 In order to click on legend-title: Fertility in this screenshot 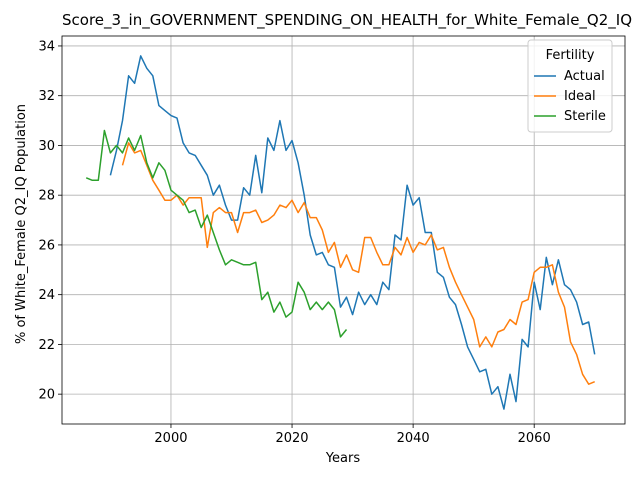, I will do `click(570, 55)`.